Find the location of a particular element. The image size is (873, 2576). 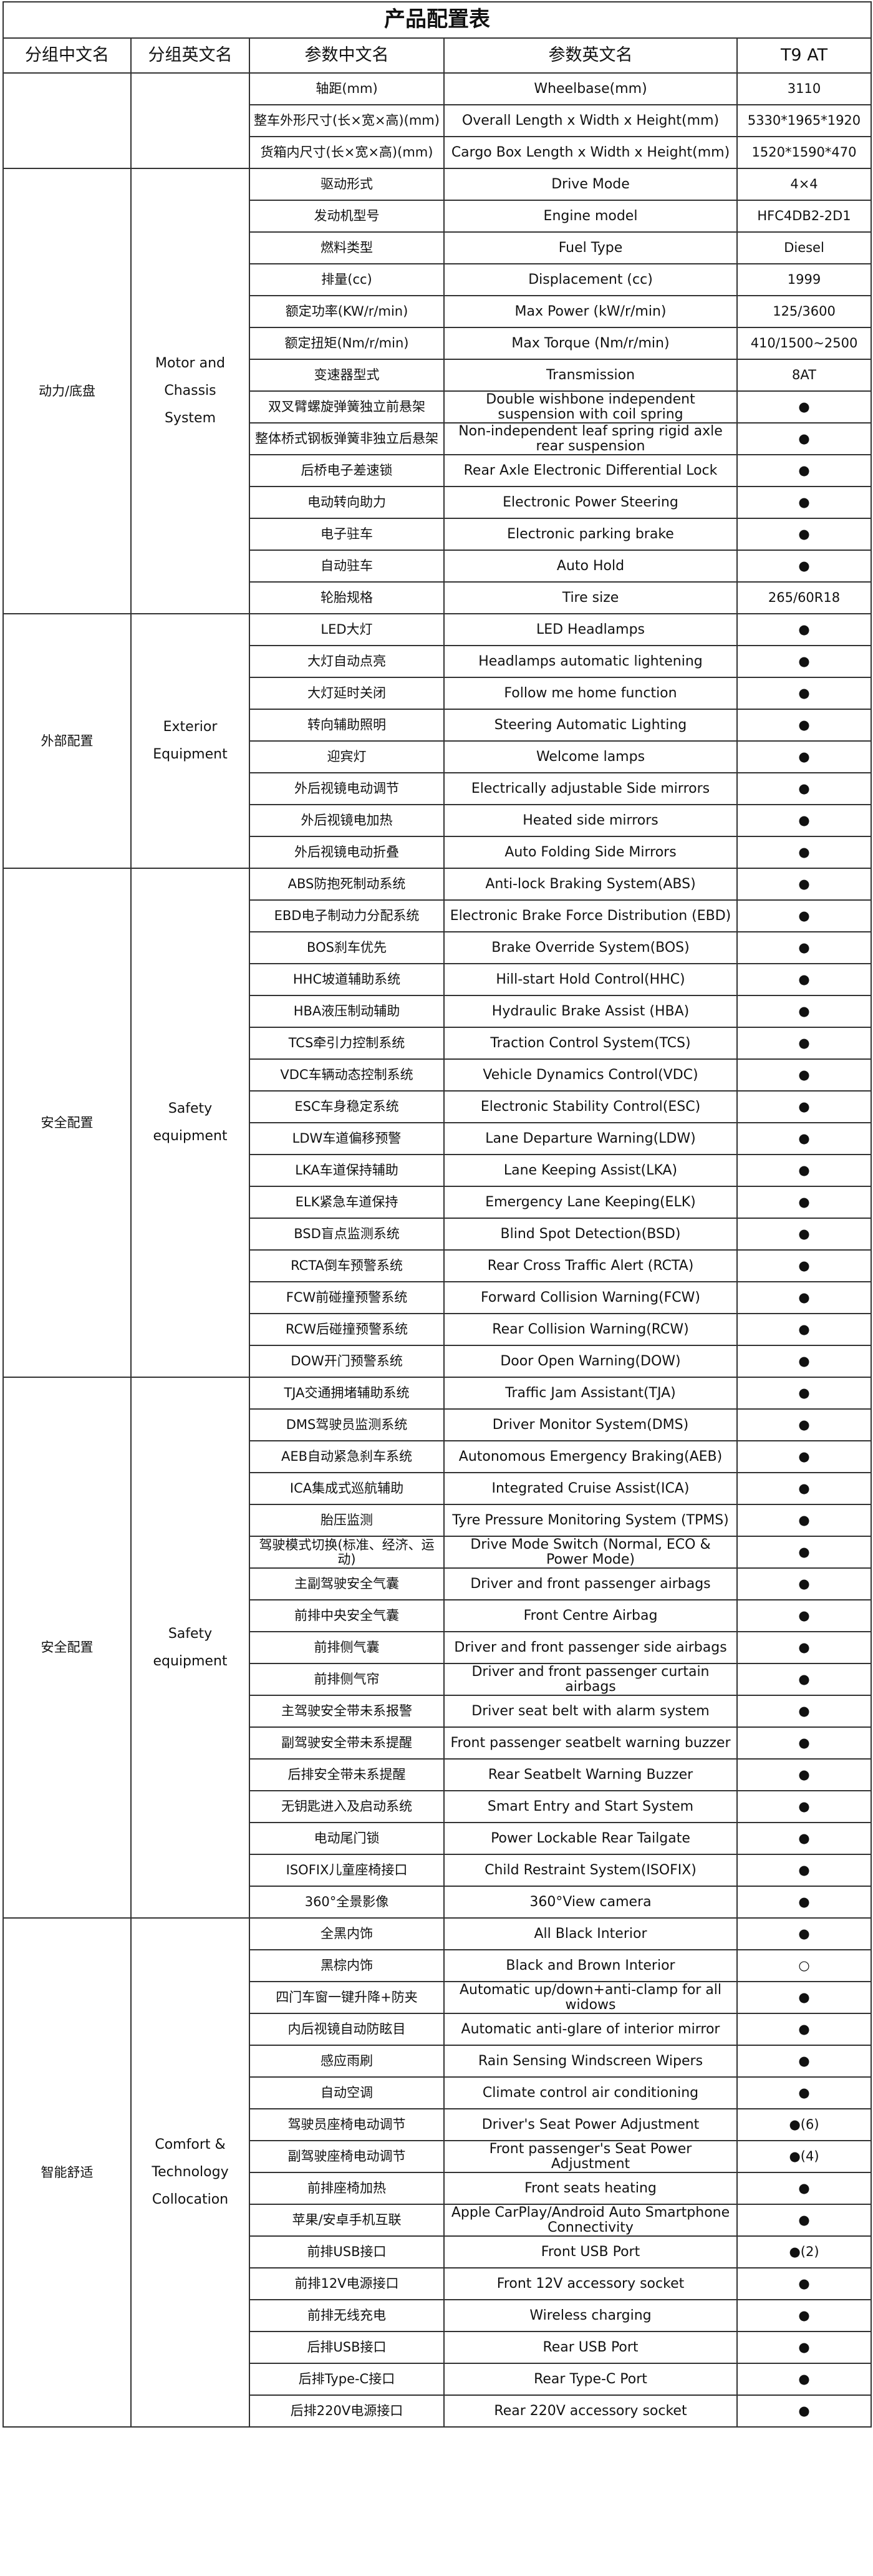

group-cn is located at coordinates (67, 120).